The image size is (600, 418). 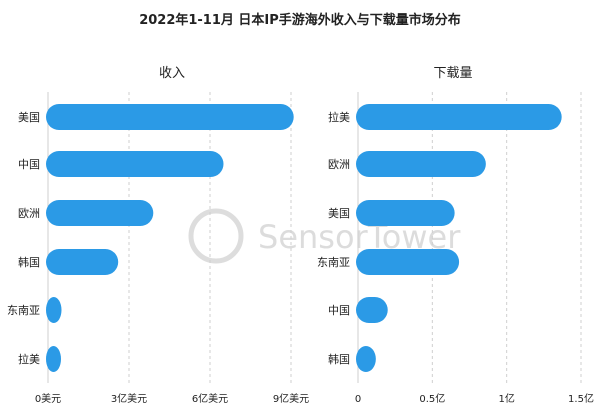 What do you see at coordinates (48, 398) in the screenshot?
I see `tick-label: 0美元` at bounding box center [48, 398].